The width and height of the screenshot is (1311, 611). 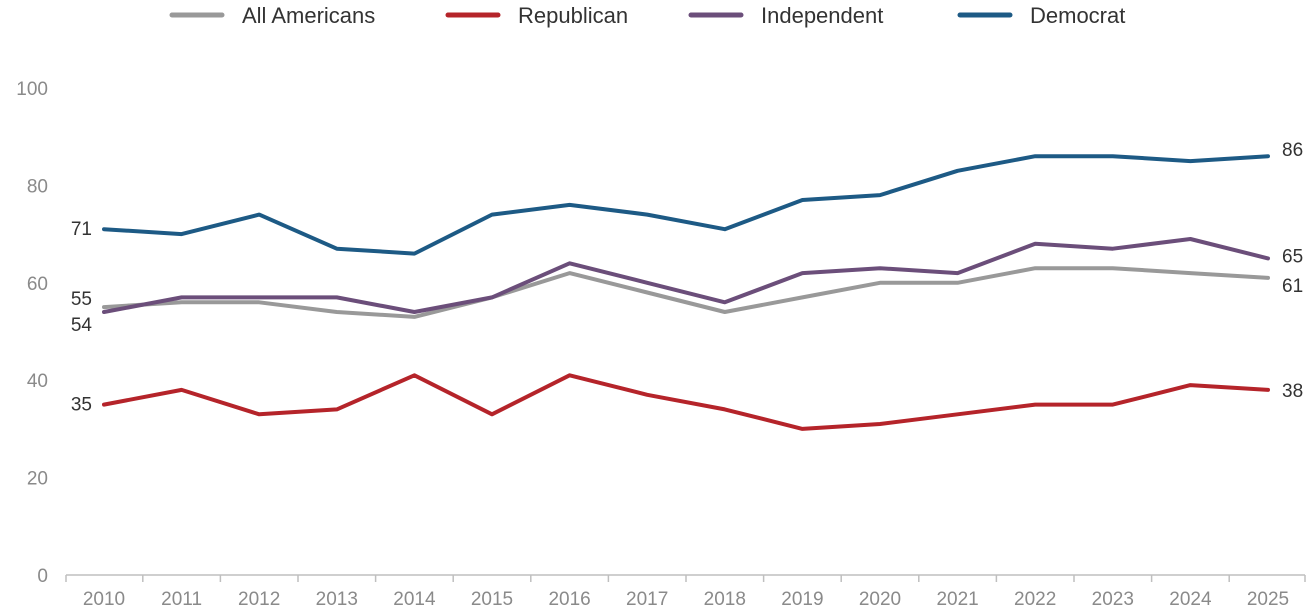 I want to click on y-tick-label-80: 80, so click(x=37, y=186).